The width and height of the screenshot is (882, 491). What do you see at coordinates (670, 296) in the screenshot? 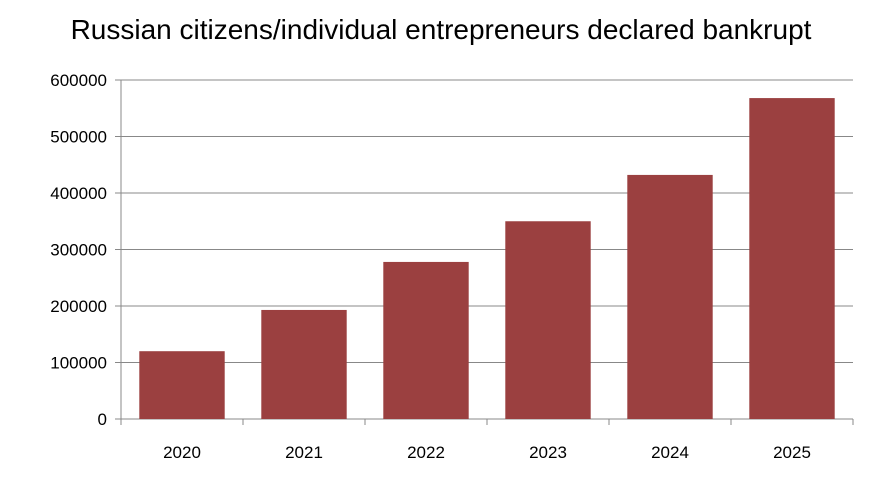
I see `bar-2024` at bounding box center [670, 296].